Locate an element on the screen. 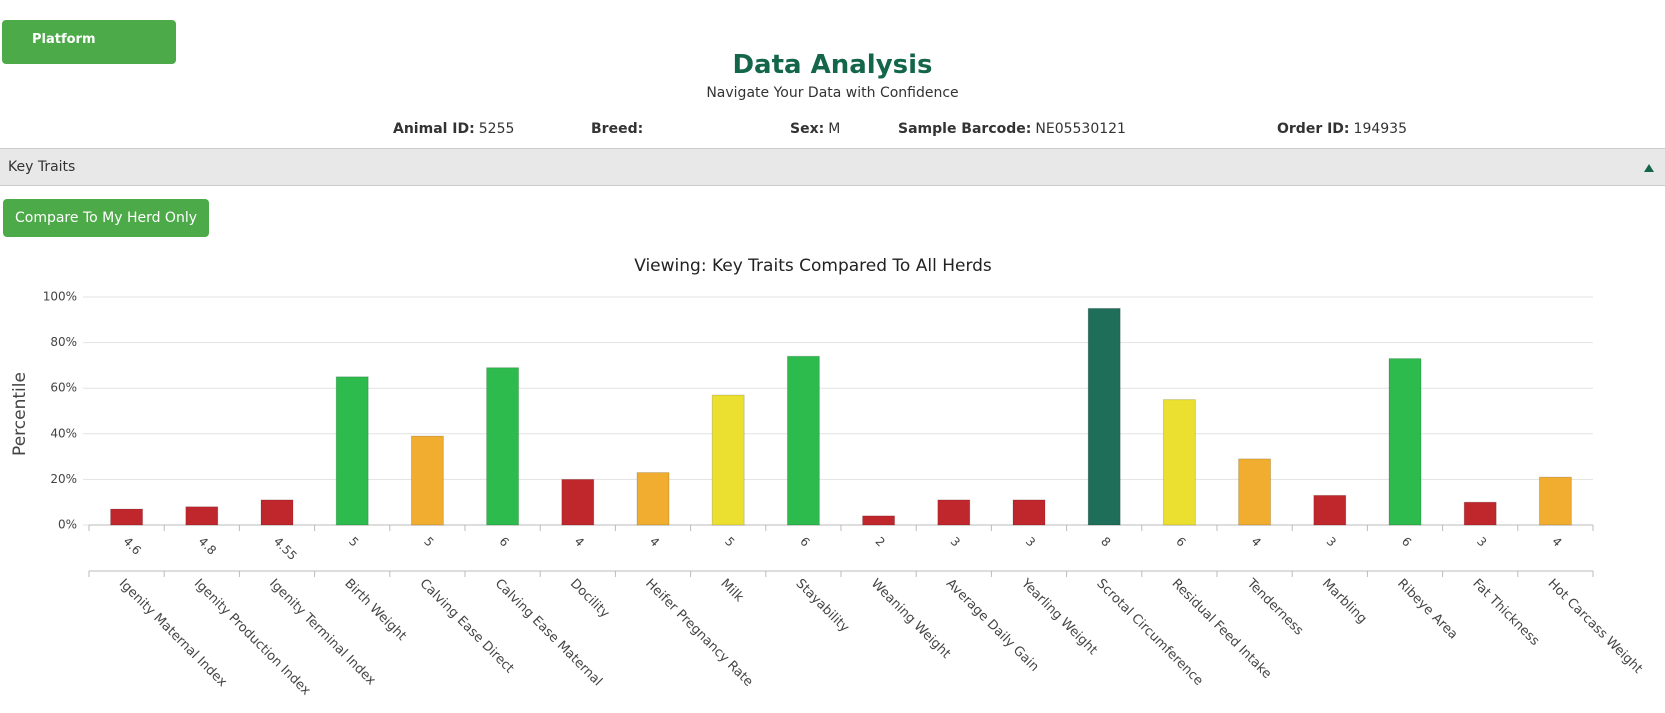 Image resolution: width=1665 pixels, height=713 pixels. info-value: NE05530121 is located at coordinates (1080, 129).